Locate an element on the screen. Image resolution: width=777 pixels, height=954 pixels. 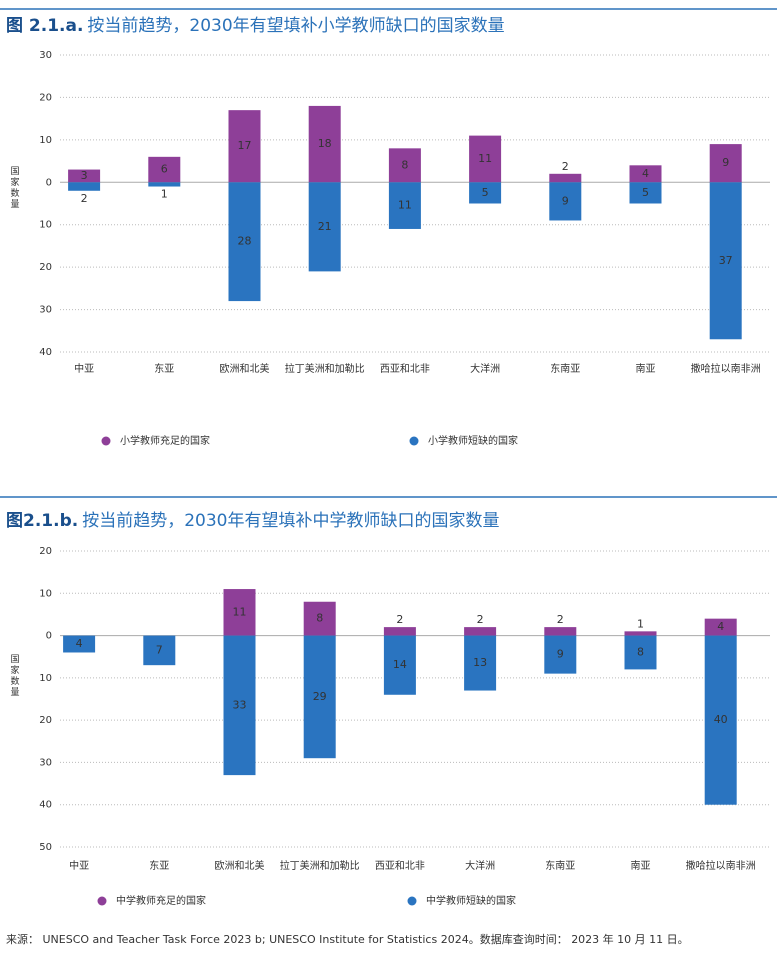
legend-label: 小学教师短缺的国家 is located at coordinates (473, 440).